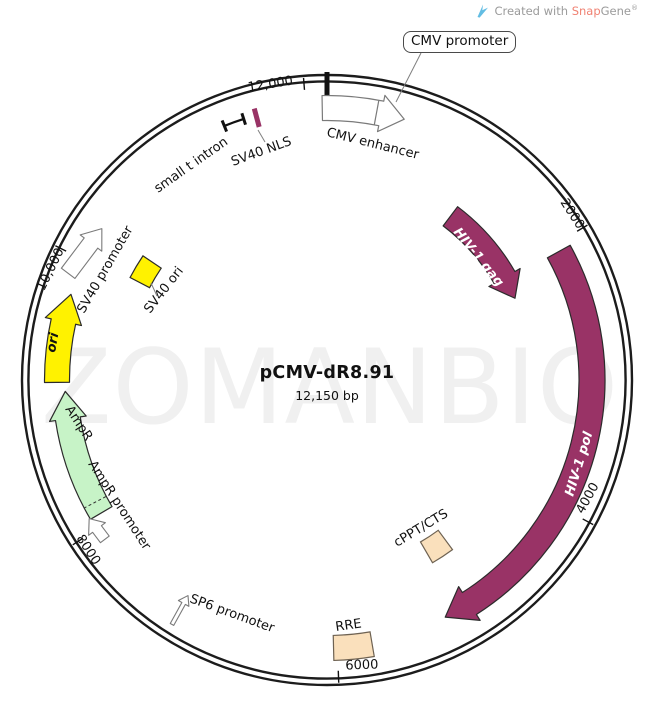 Image resolution: width=647 pixels, height=716 pixels. I want to click on cppt-cts-box, so click(436, 546).